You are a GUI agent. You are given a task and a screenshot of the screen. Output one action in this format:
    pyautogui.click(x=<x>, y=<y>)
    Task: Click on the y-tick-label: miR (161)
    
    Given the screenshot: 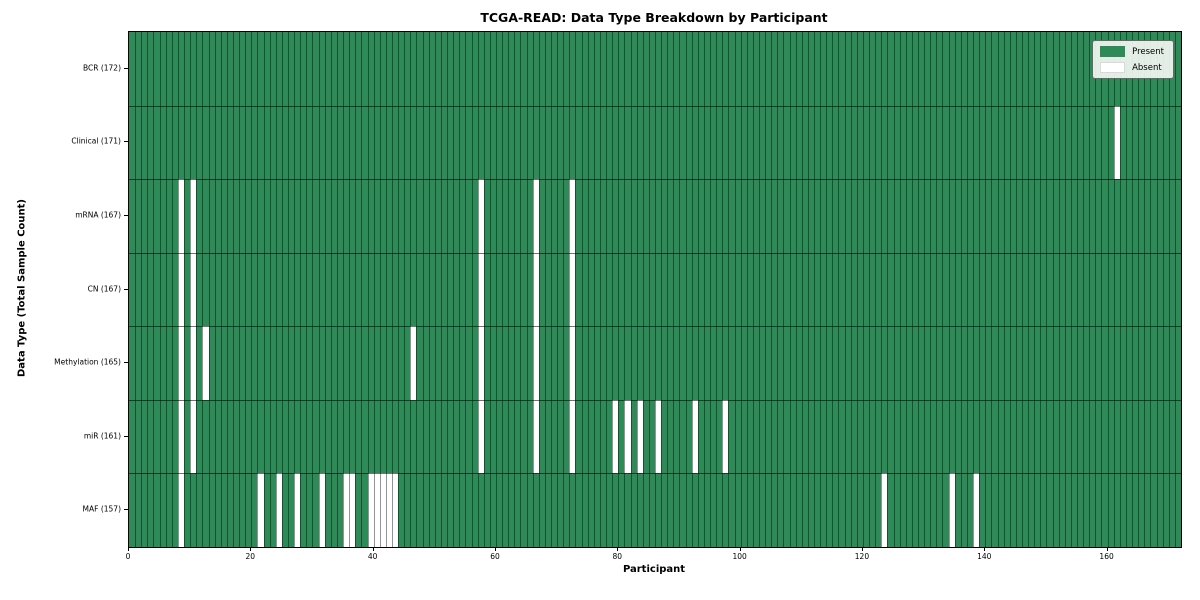 What is the action you would take?
    pyautogui.click(x=102, y=436)
    